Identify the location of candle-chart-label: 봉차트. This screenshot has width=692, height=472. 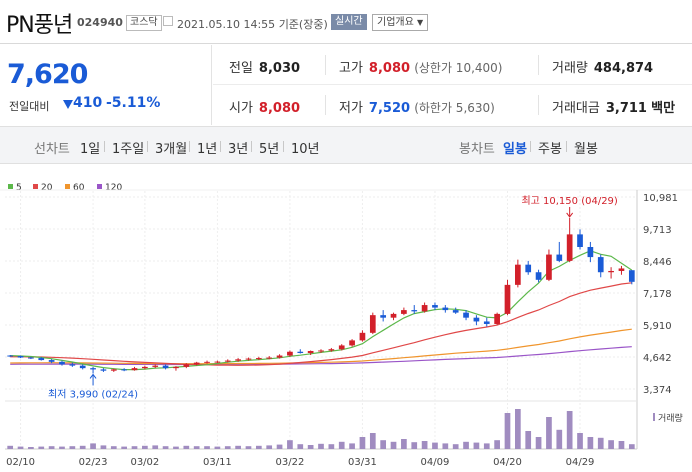
(477, 149).